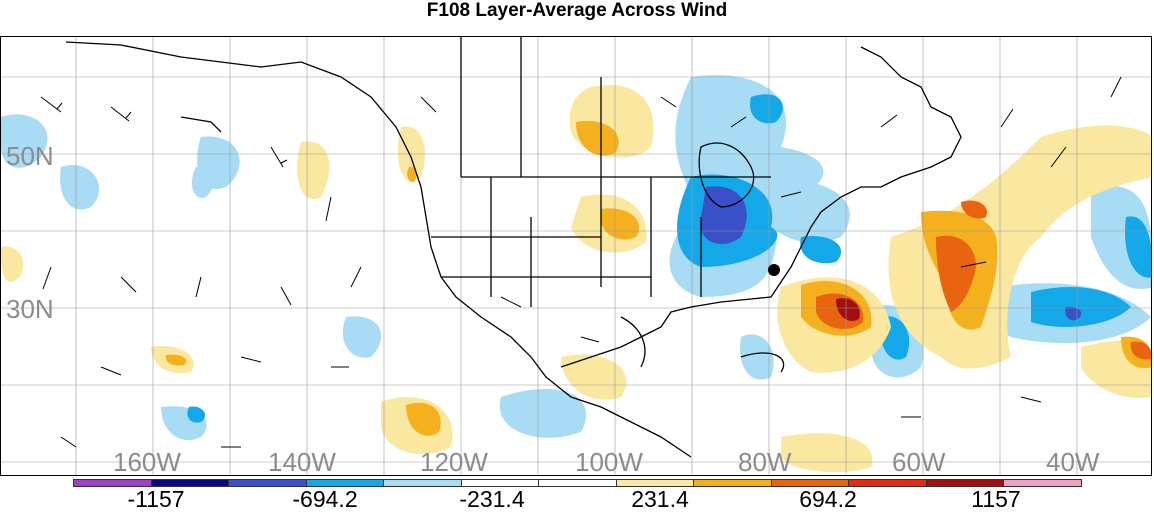  Describe the element at coordinates (147, 462) in the screenshot. I see `lon-label-160w: 160W` at that location.